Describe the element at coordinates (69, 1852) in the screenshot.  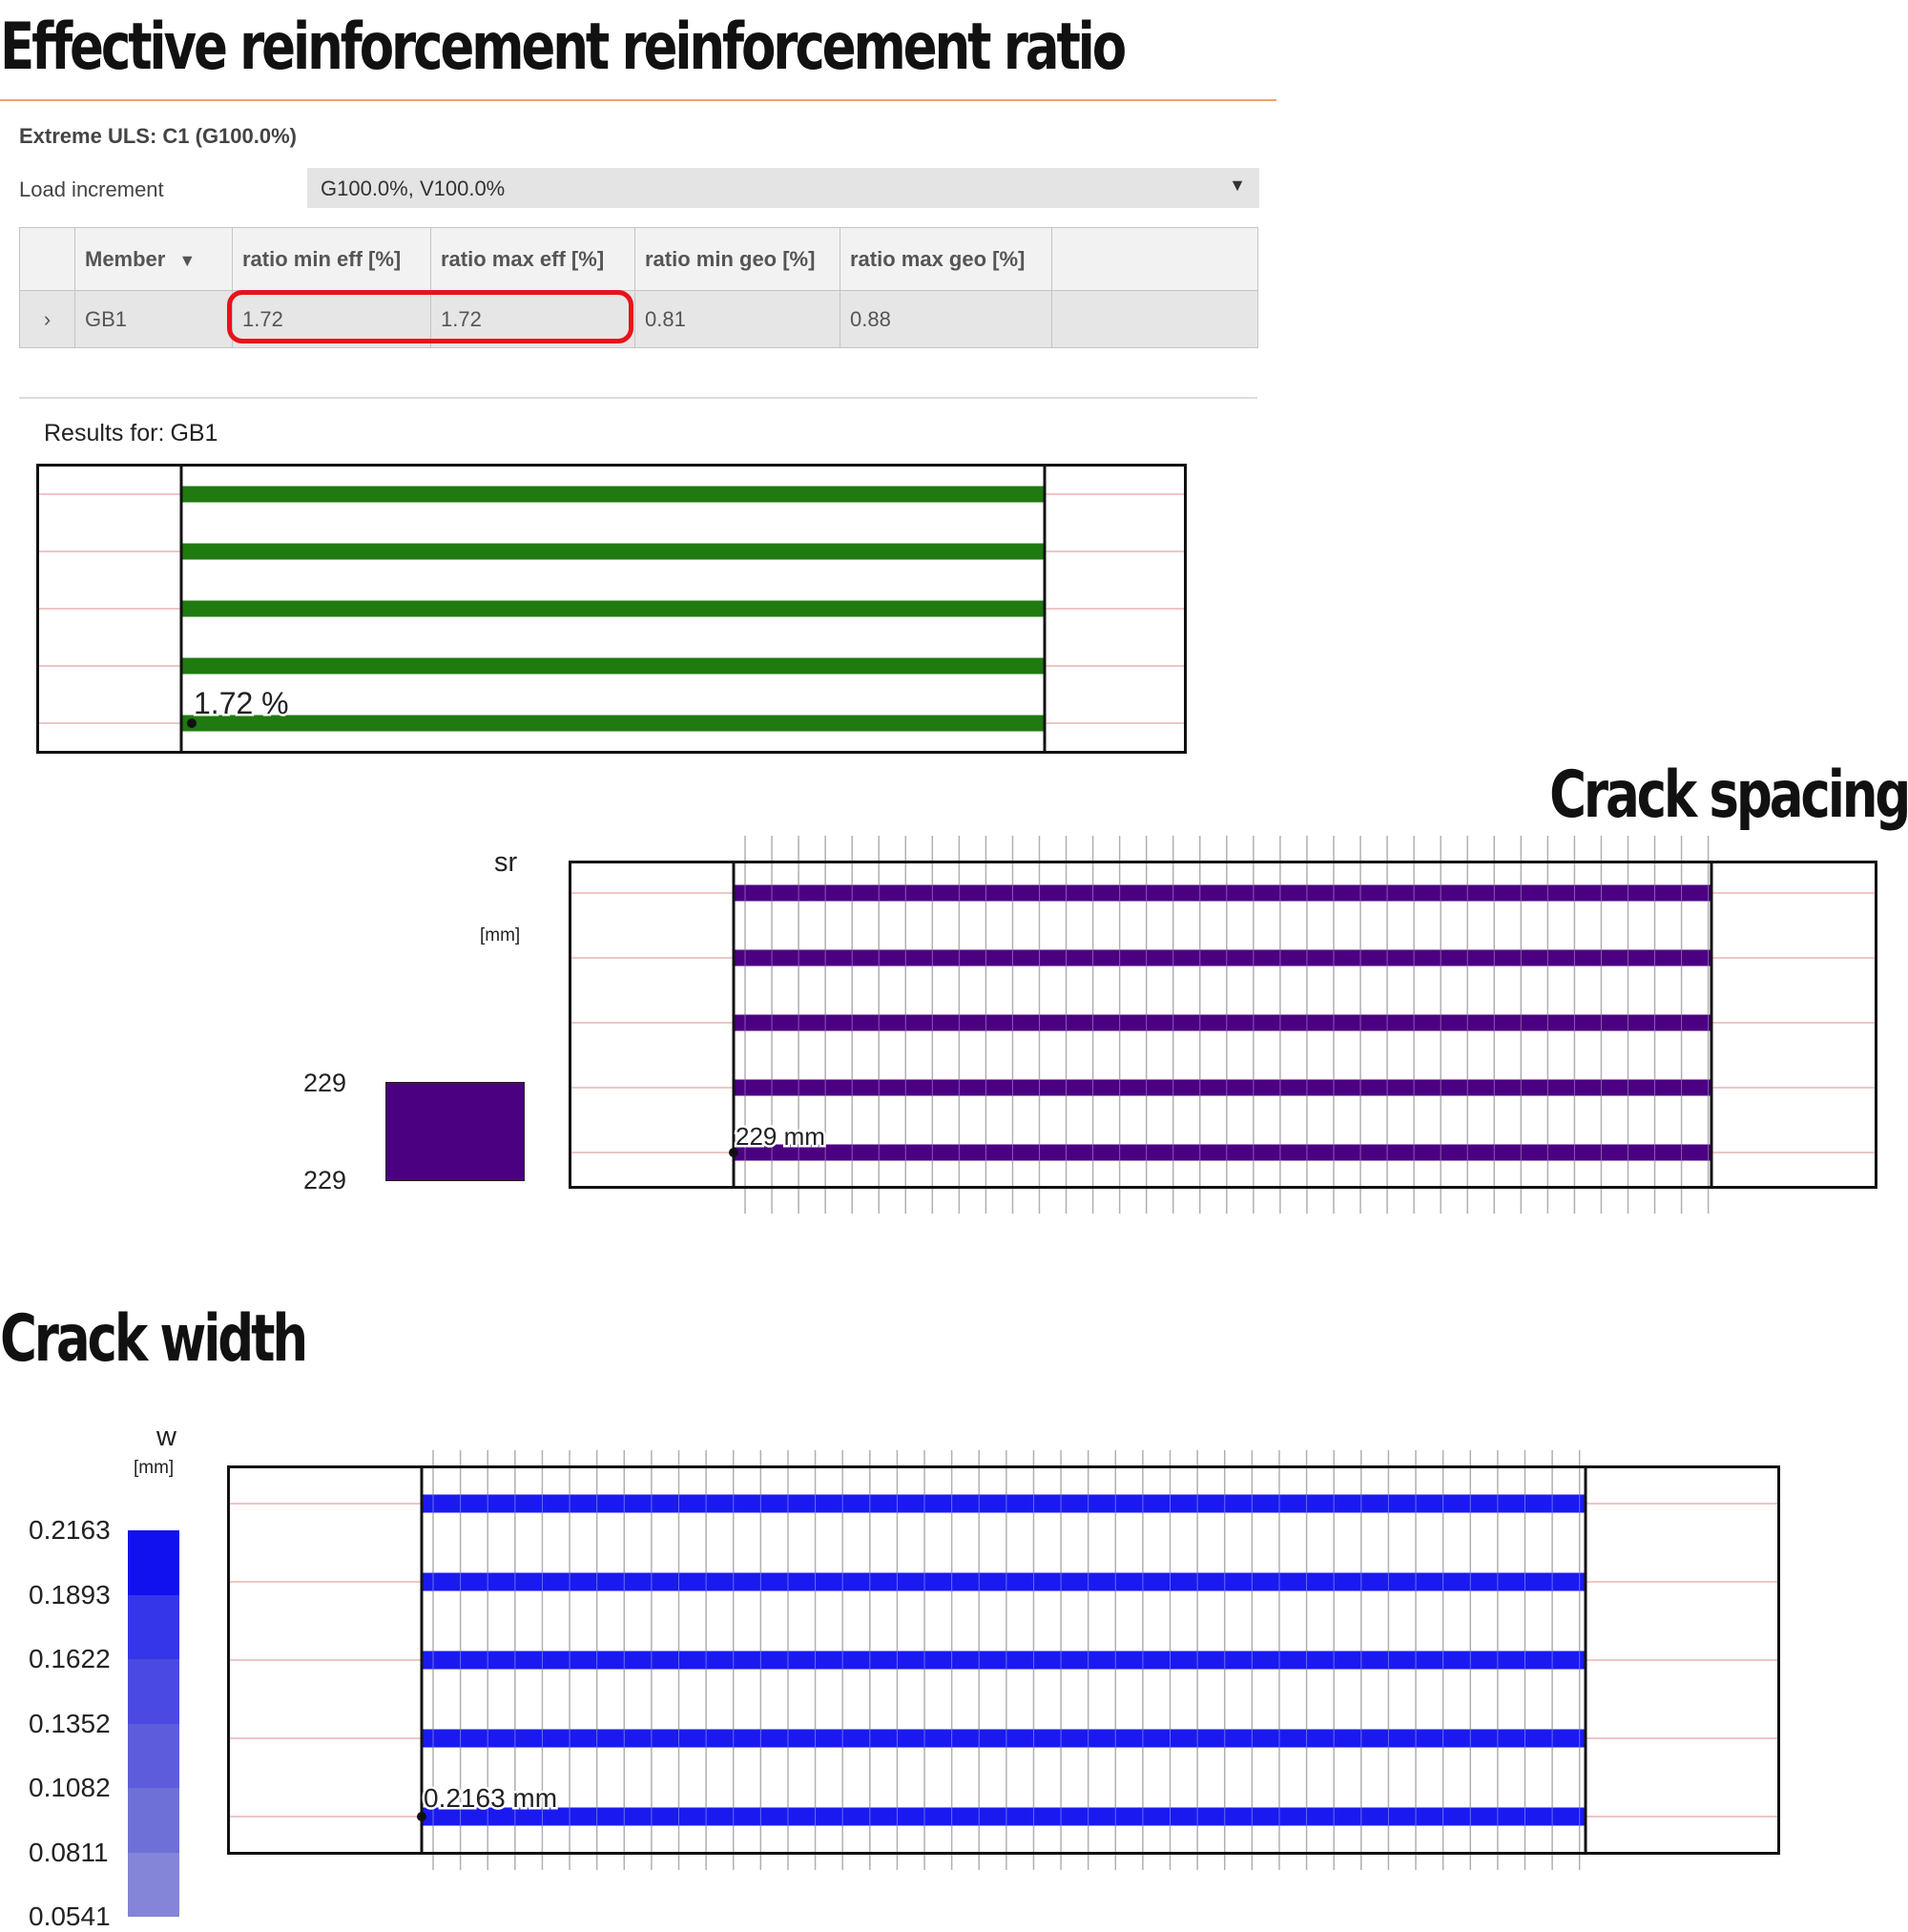
I see `legend-value: 0.0811` at that location.